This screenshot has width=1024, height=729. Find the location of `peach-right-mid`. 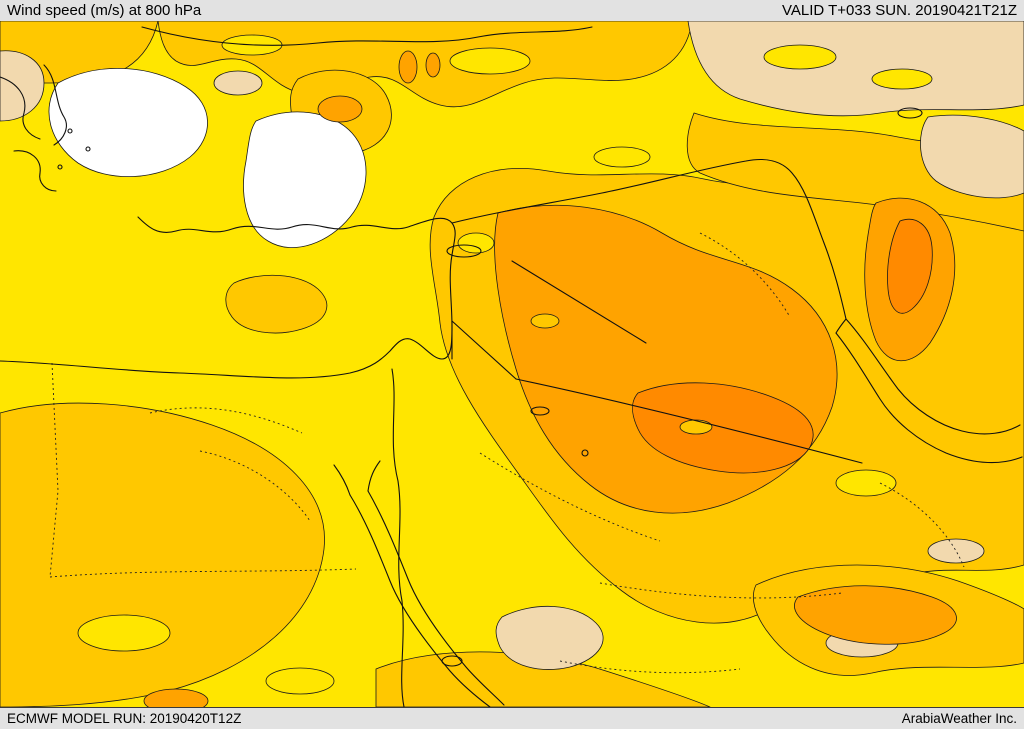

peach-right-mid is located at coordinates (956, 551).